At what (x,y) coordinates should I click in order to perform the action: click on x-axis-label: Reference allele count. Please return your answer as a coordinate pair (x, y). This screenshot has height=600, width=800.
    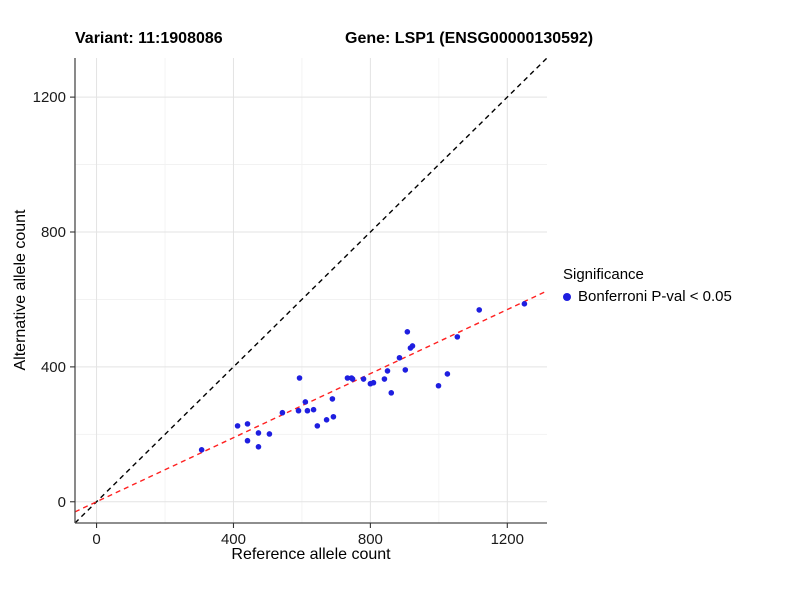
    Looking at the image, I should click on (311, 554).